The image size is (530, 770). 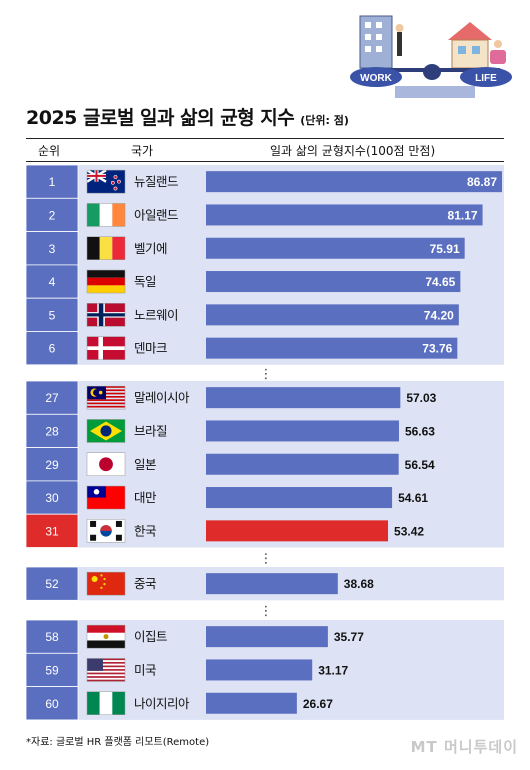 I want to click on denmark-flag-icon, so click(x=106, y=348).